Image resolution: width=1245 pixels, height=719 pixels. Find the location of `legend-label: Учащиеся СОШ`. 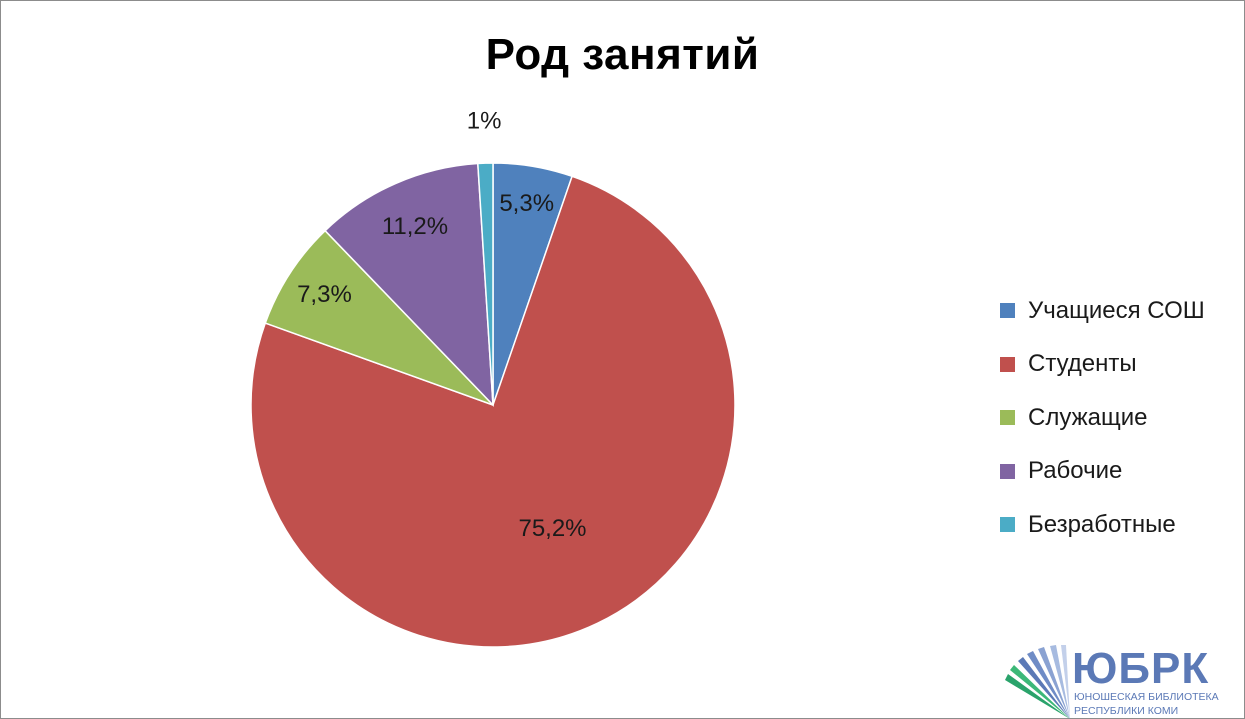

legend-label: Учащиеся СОШ is located at coordinates (1116, 310).